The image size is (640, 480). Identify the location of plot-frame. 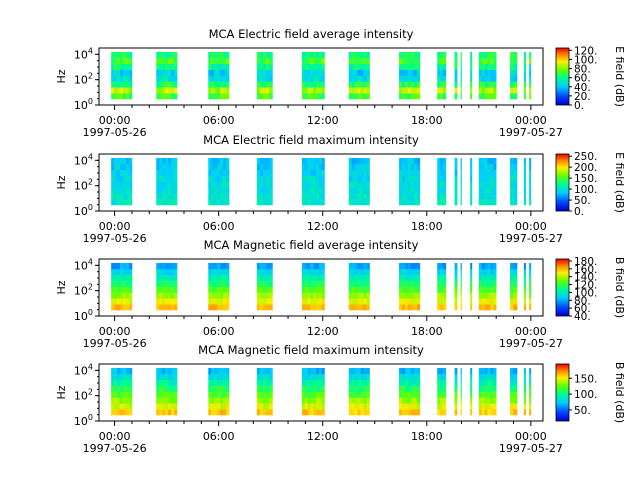
(321, 76).